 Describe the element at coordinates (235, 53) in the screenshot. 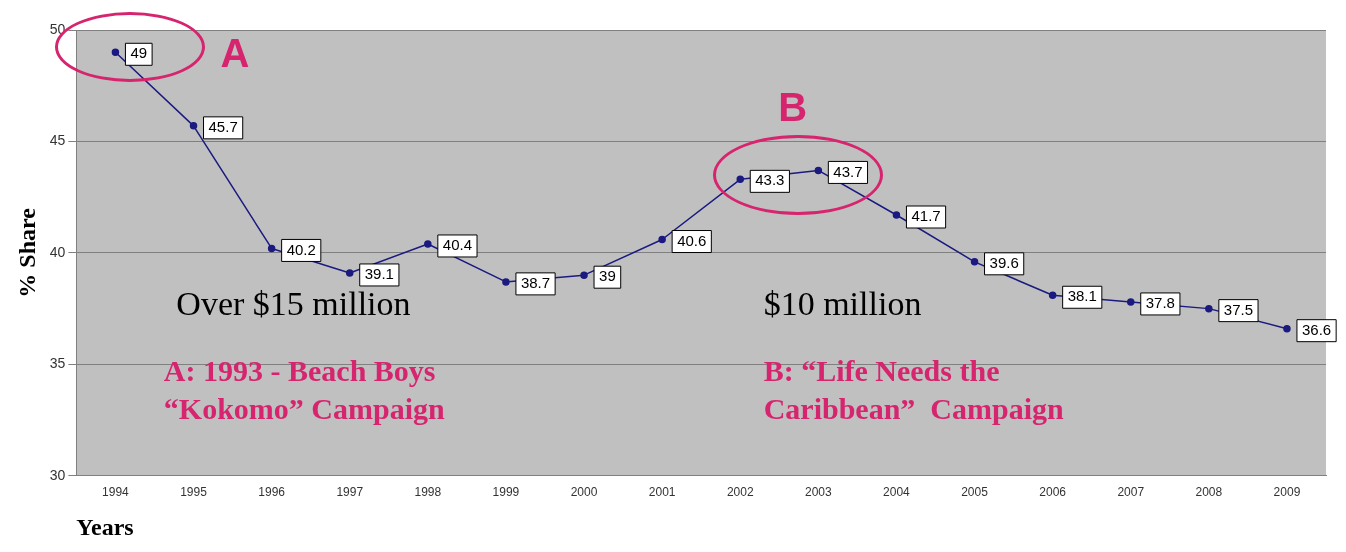

I see `annotation: A` at that location.